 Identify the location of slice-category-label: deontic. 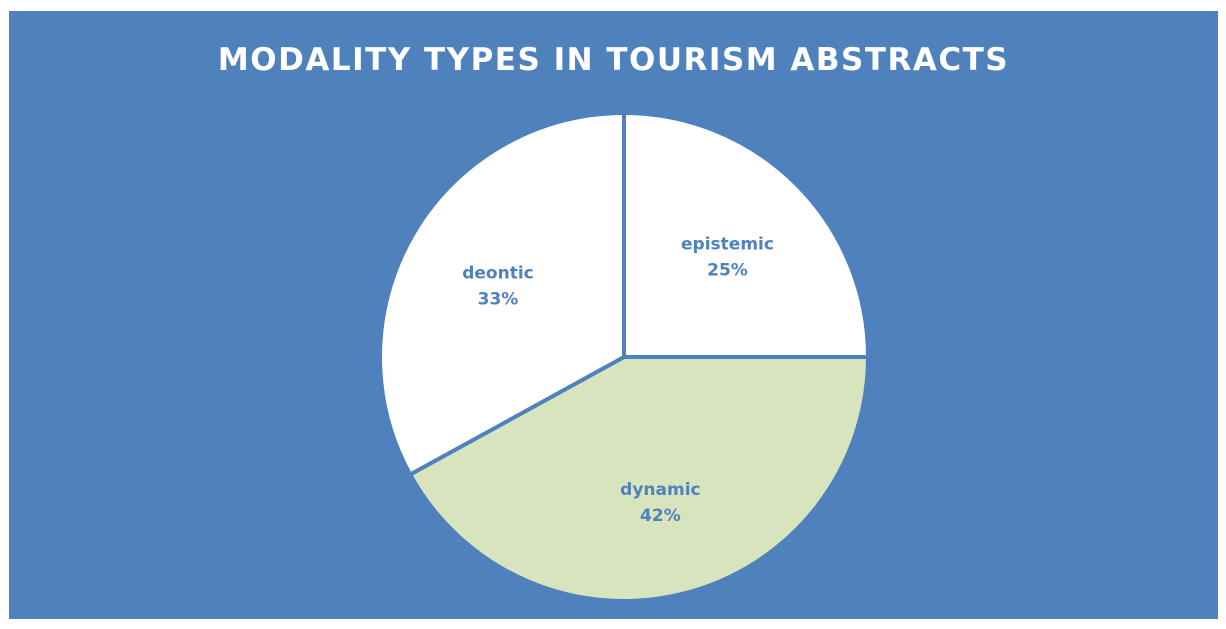
(498, 274).